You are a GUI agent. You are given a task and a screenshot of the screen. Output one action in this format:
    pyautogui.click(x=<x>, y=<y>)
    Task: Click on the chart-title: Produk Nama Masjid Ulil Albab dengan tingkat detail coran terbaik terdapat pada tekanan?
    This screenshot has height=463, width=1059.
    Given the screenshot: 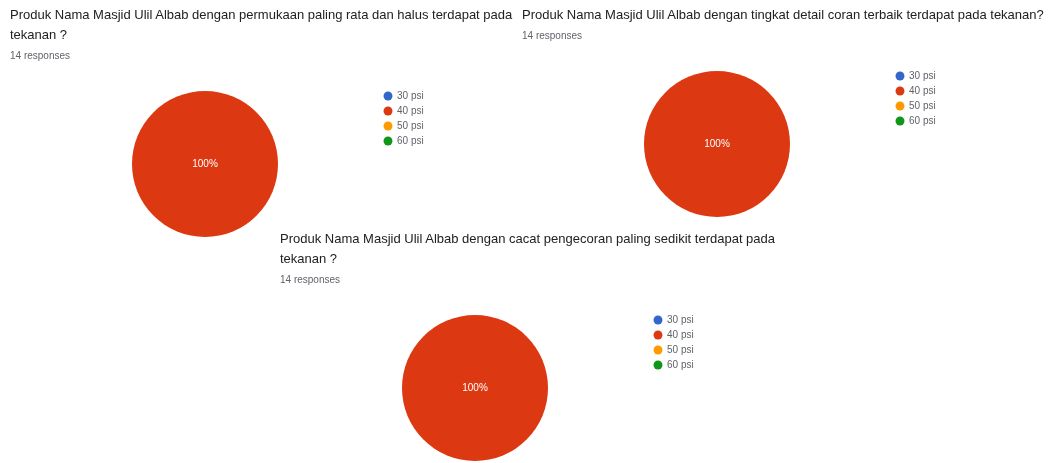 What is the action you would take?
    pyautogui.click(x=783, y=14)
    